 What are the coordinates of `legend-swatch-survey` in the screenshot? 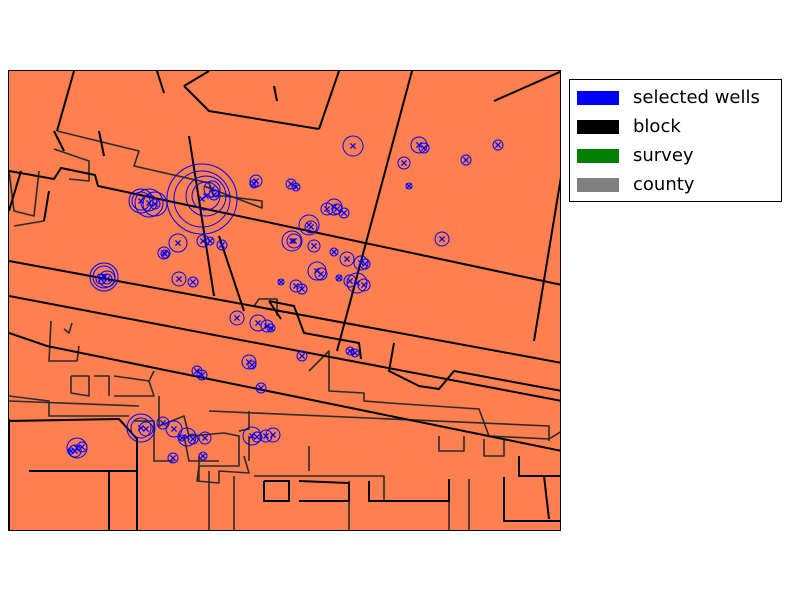 It's located at (598, 156).